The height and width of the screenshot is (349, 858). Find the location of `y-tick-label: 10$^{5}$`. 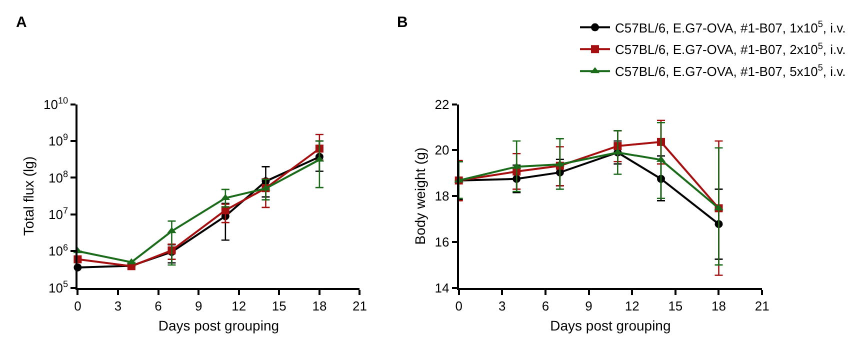

y-tick-label: 10$^{5}$ is located at coordinates (58, 287).